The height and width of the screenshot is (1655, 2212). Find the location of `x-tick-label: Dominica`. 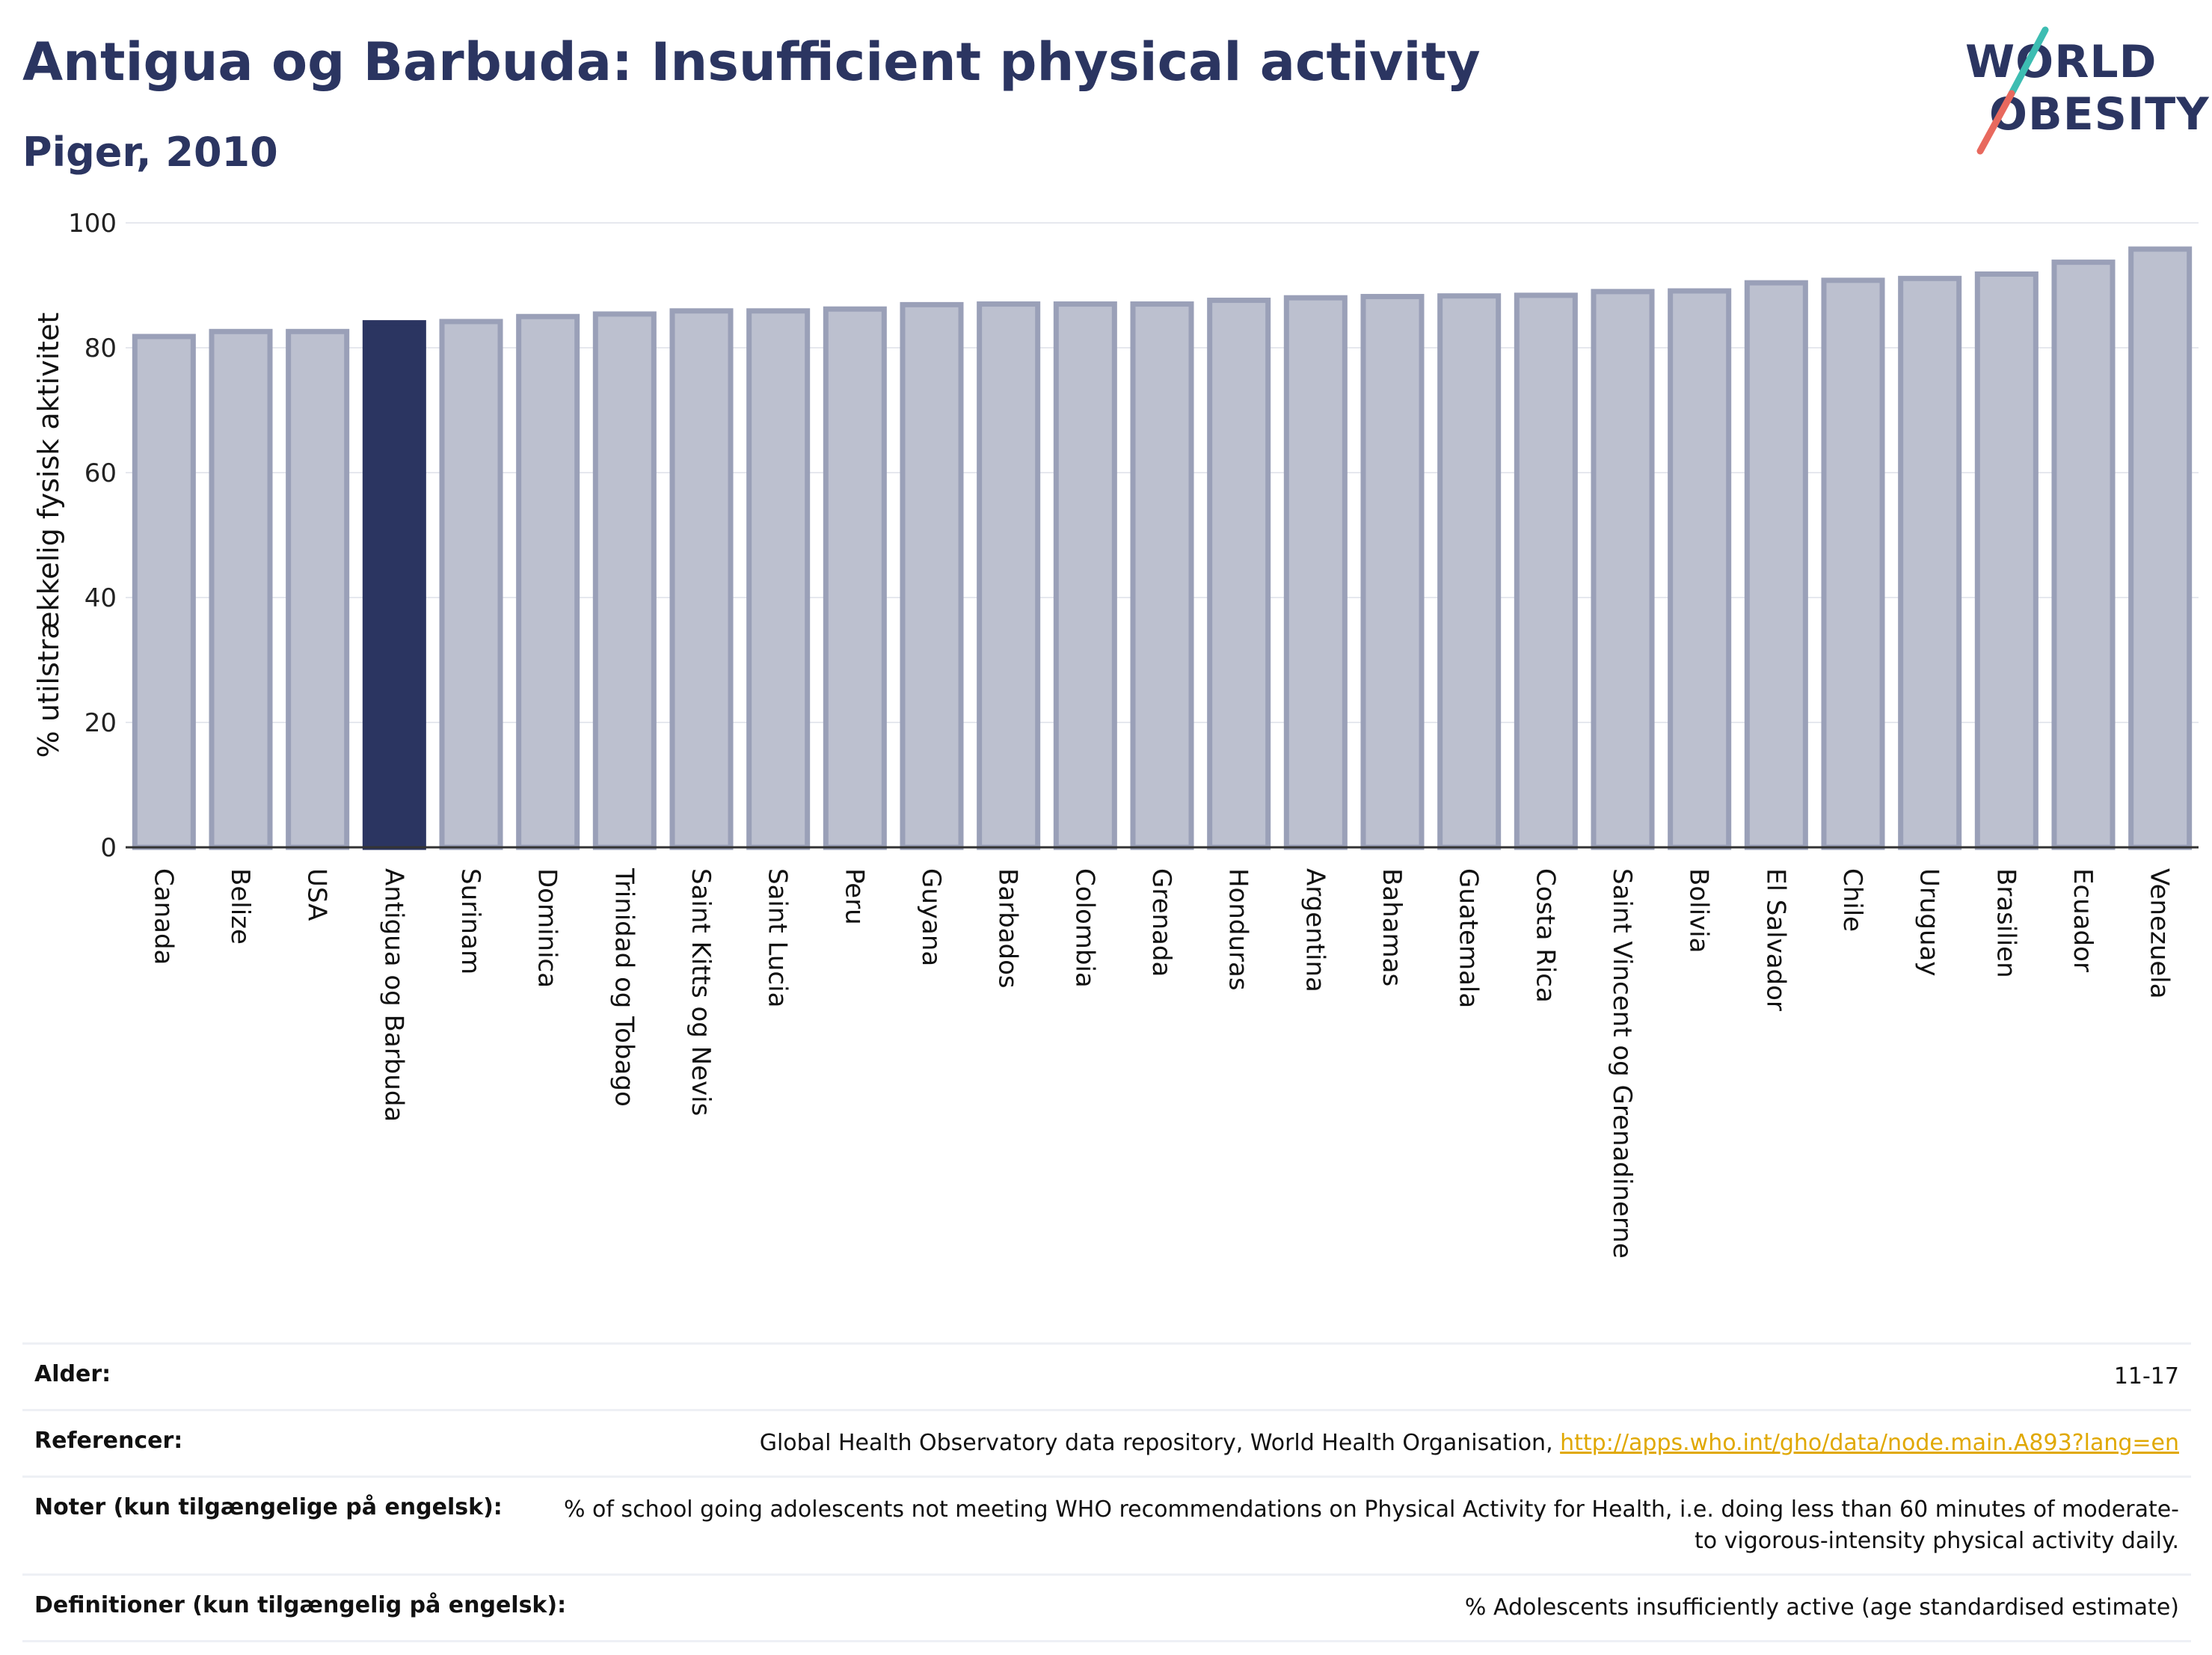

x-tick-label: Dominica is located at coordinates (547, 928).